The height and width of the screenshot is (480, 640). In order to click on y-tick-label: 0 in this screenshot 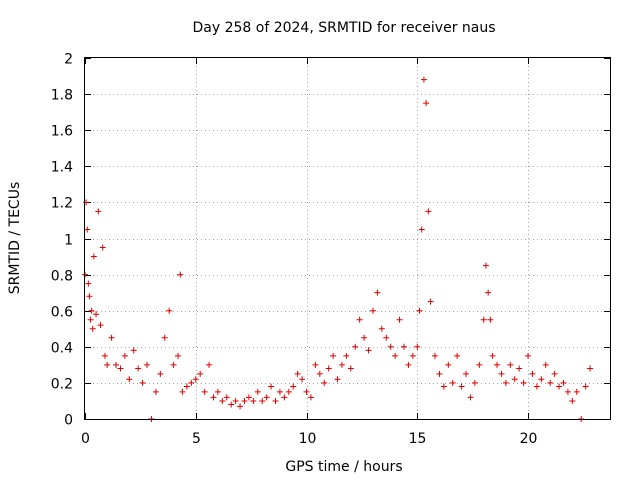, I will do `click(68, 421)`.